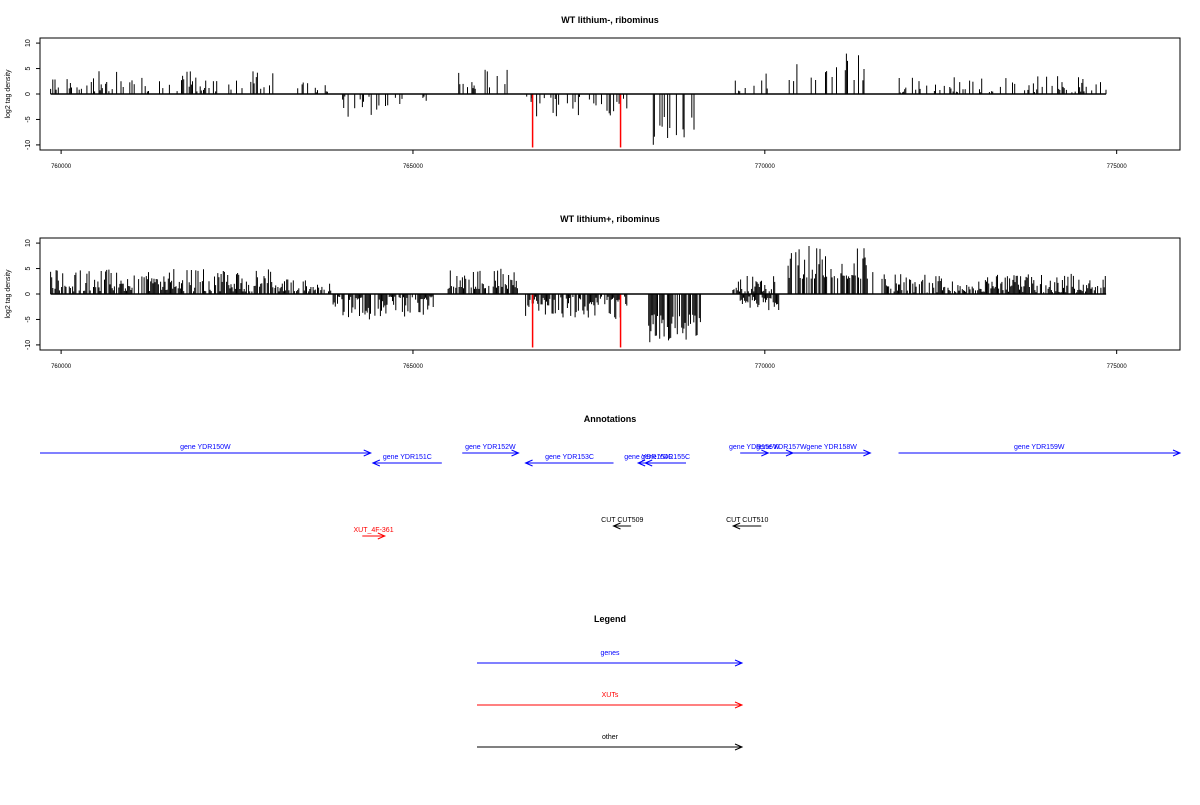  I want to click on gene-feature: gene YDR157W, so click(781, 450).